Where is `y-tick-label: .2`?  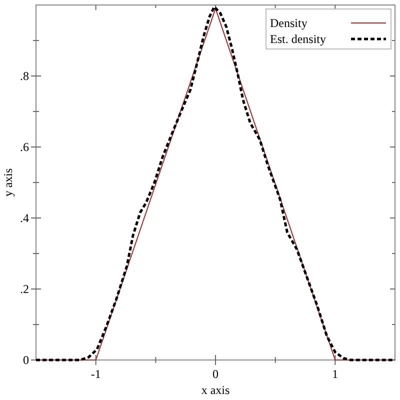
y-tick-label: .2 is located at coordinates (24, 289).